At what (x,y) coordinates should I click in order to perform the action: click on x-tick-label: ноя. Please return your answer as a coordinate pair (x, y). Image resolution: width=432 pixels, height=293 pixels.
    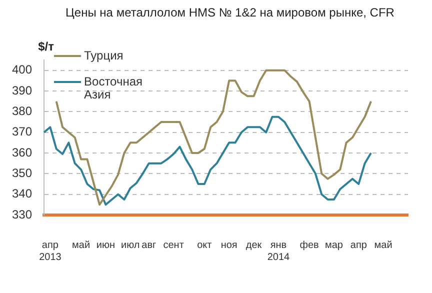
    Looking at the image, I should click on (229, 245).